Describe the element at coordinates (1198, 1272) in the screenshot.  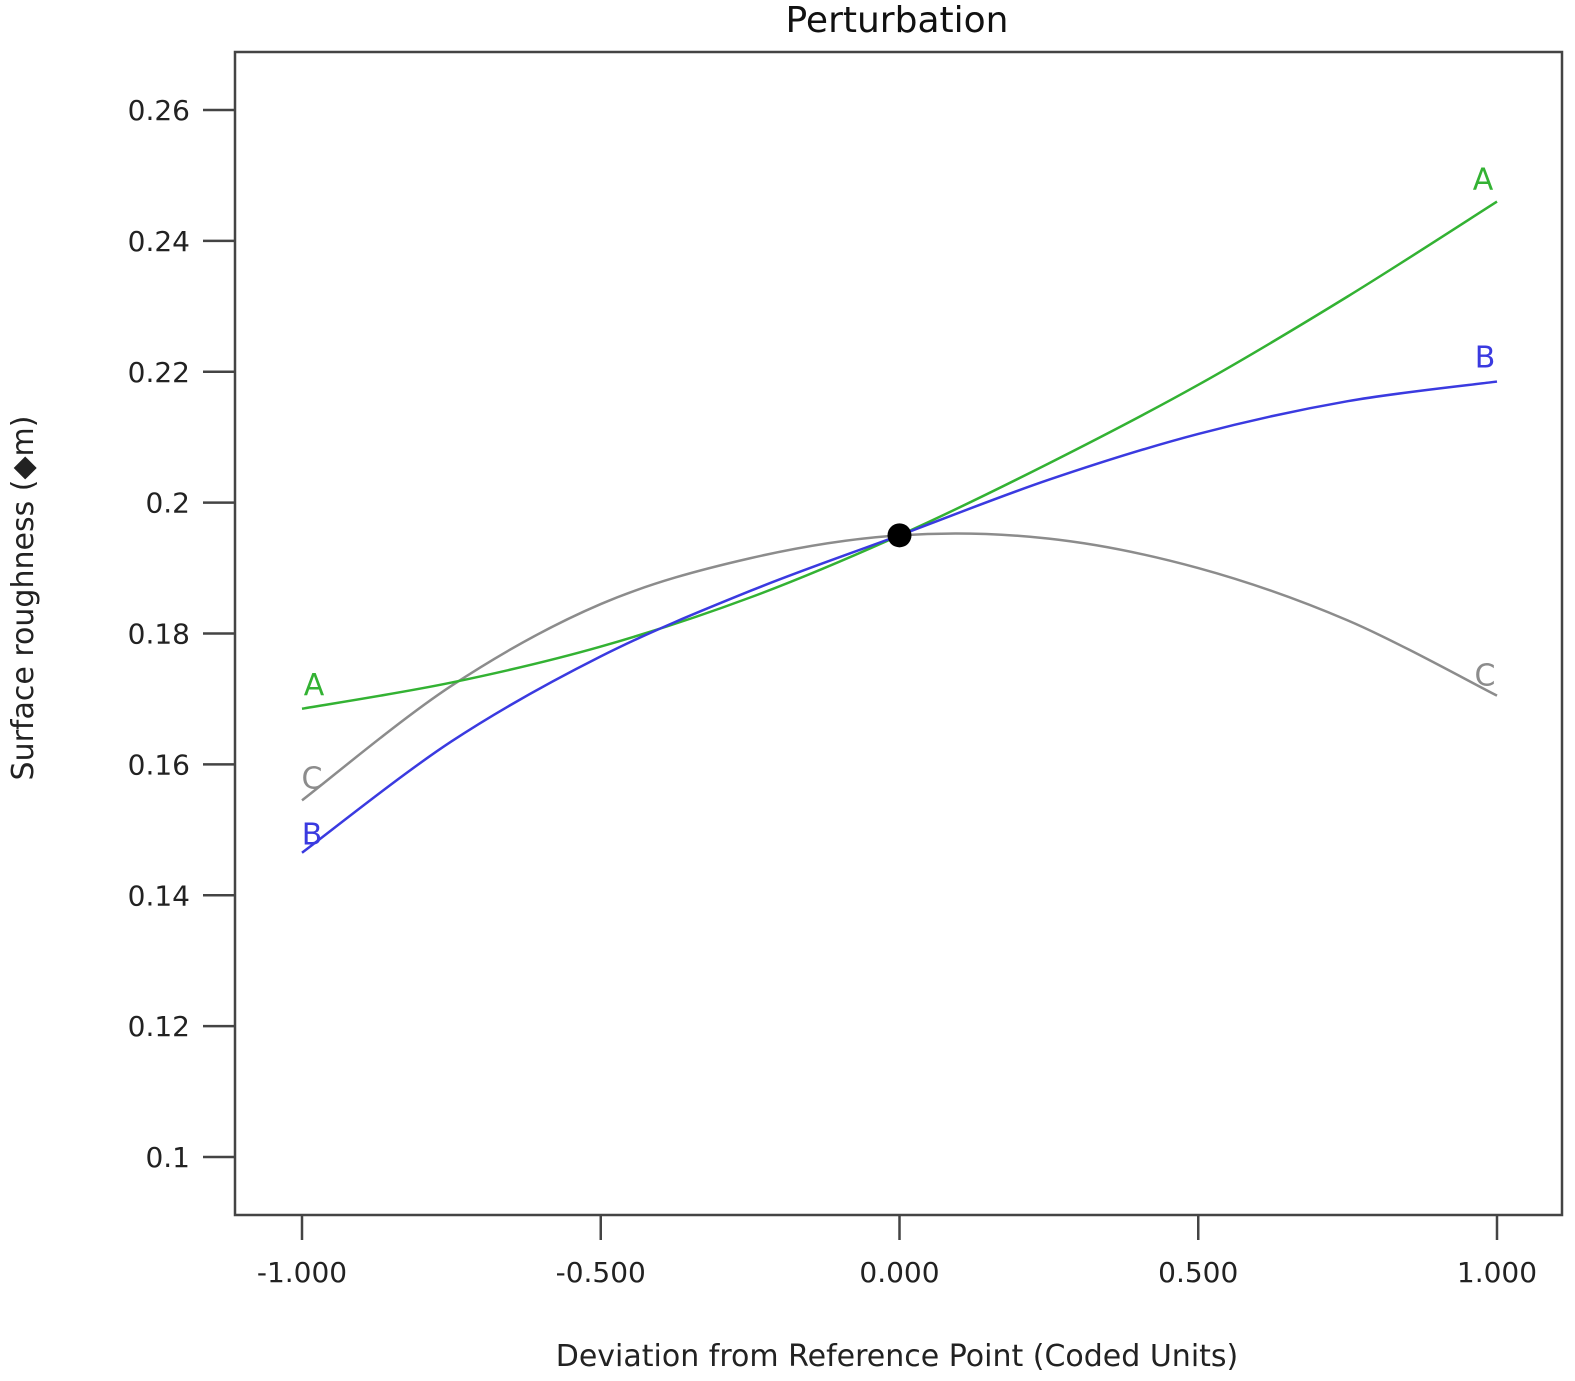
I see `x-tick-label: 0.500` at that location.